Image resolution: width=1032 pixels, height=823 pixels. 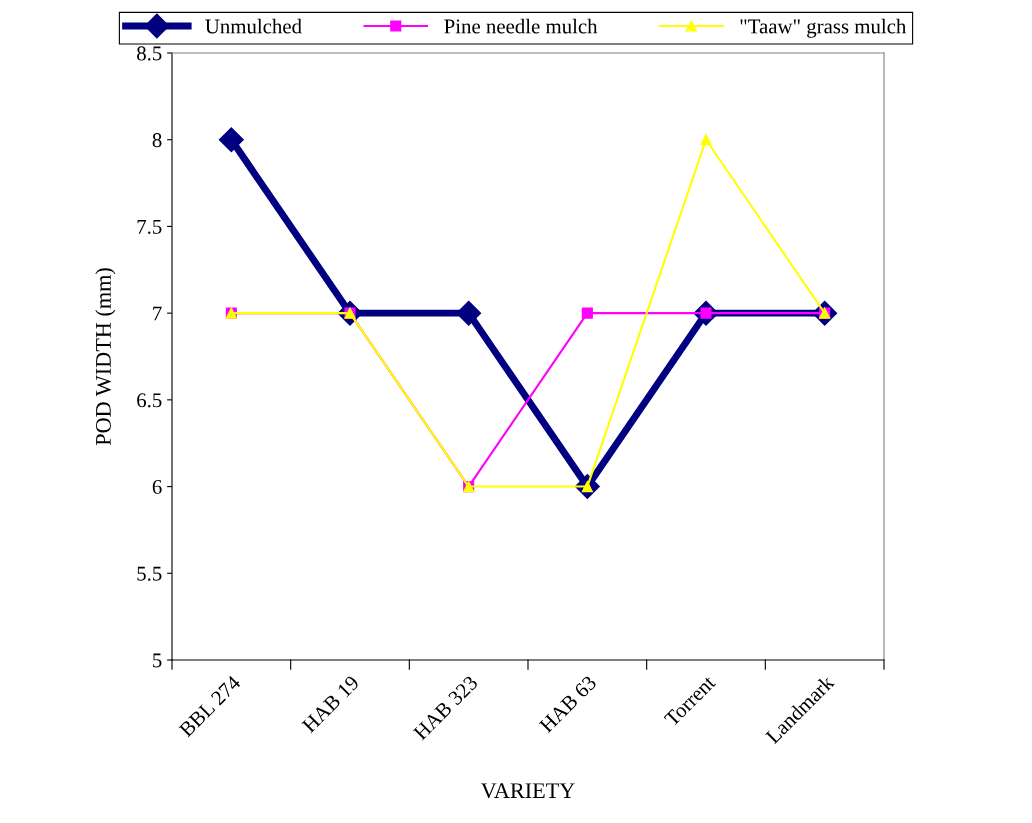 I want to click on x-tick-label: BBL 274, so click(x=210, y=706).